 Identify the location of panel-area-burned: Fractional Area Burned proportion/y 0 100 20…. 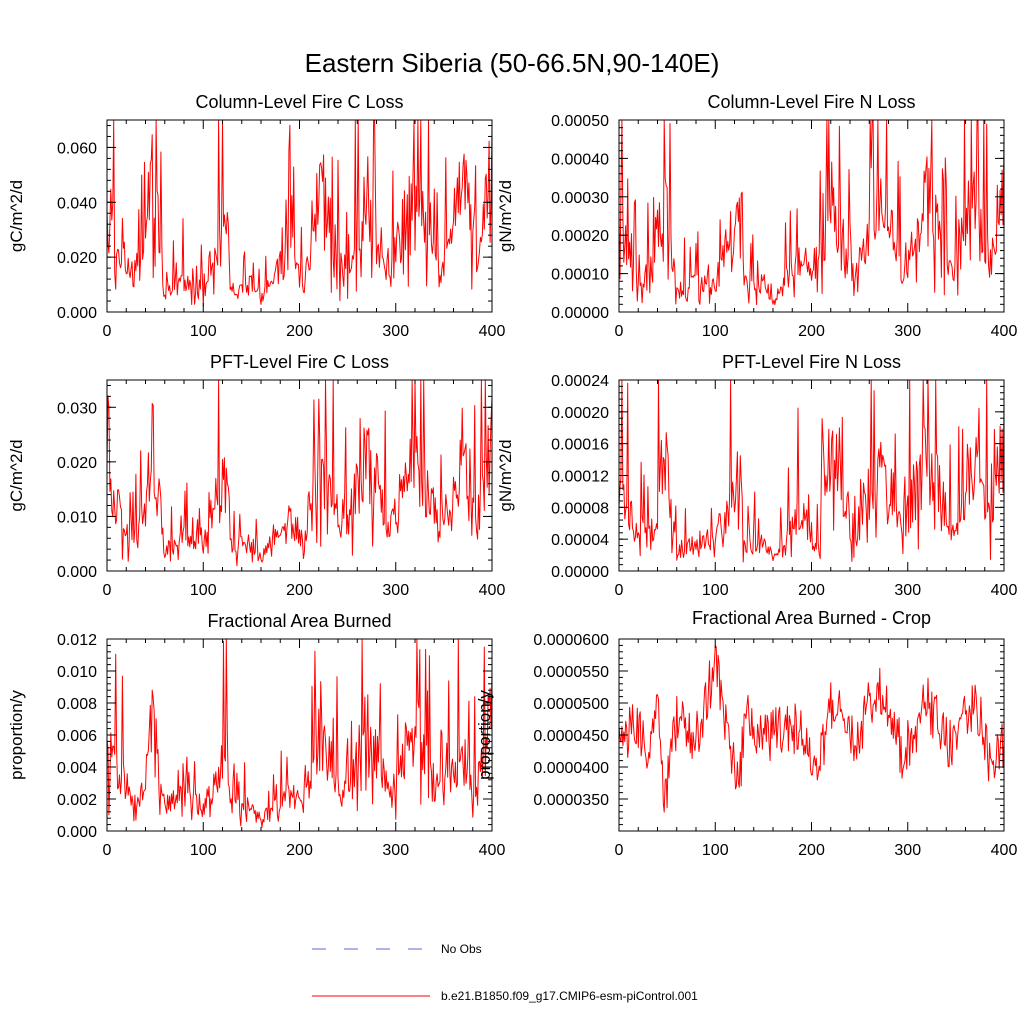
(256, 735).